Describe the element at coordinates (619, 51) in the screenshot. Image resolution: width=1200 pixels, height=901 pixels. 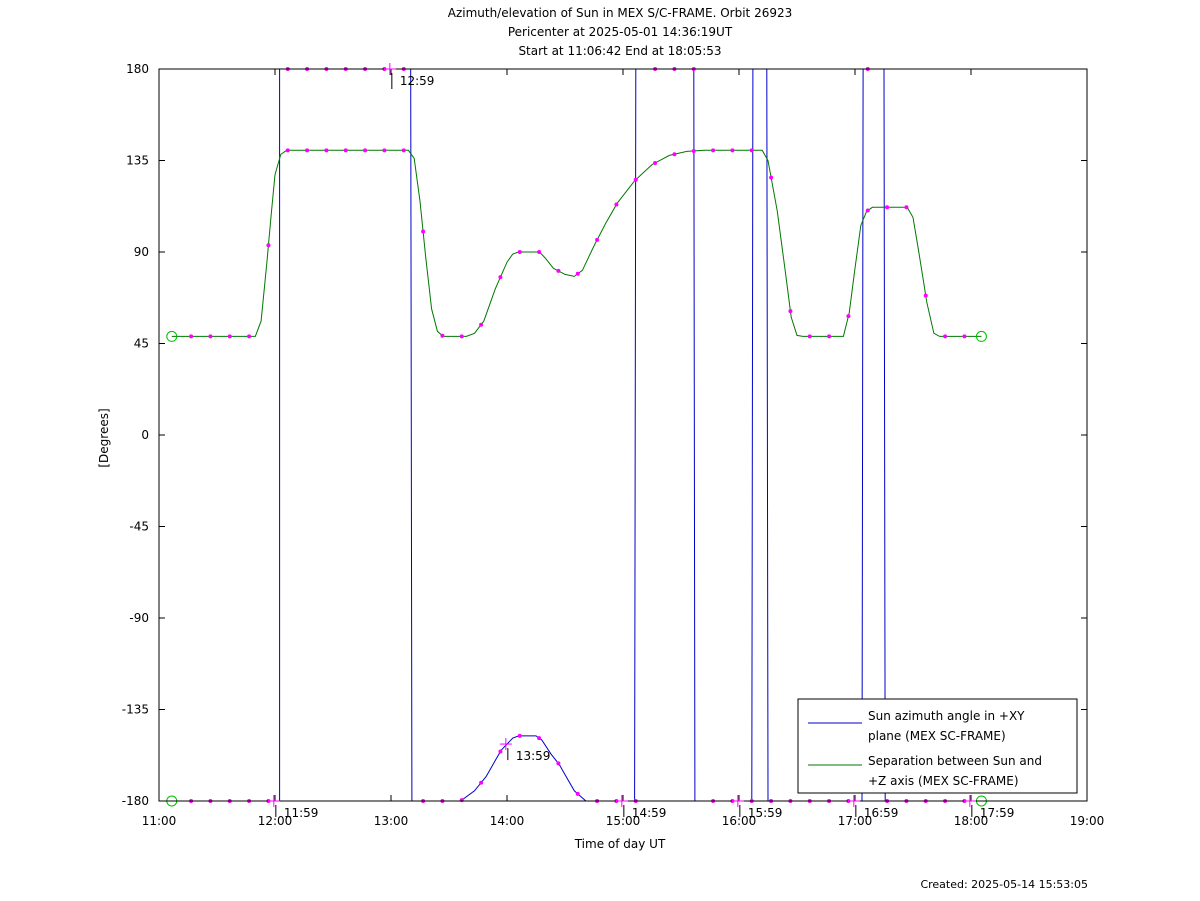
I see `chart-subtitle-2: Start at 11:06:42 End at 18:05:53` at that location.